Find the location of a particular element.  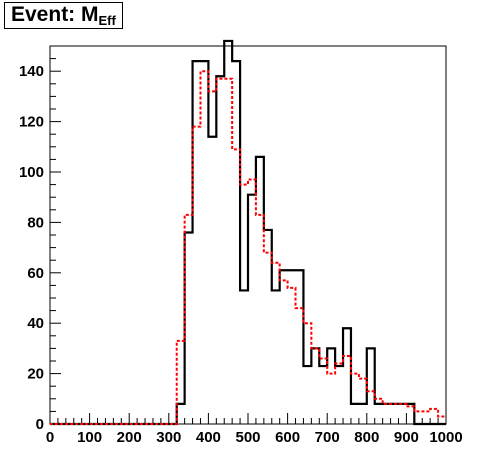

x-tick-label: 900 is located at coordinates (406, 437).